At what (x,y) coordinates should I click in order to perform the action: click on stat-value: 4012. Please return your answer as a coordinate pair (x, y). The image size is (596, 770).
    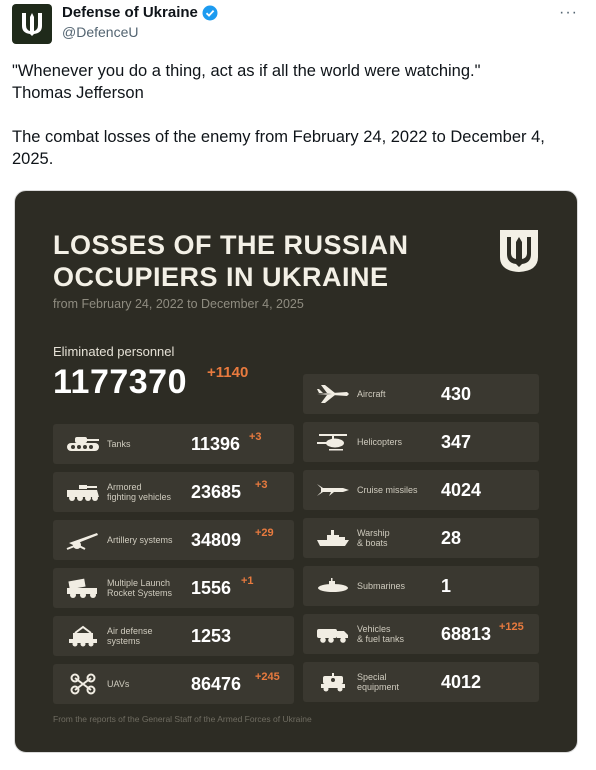
    Looking at the image, I should click on (461, 682).